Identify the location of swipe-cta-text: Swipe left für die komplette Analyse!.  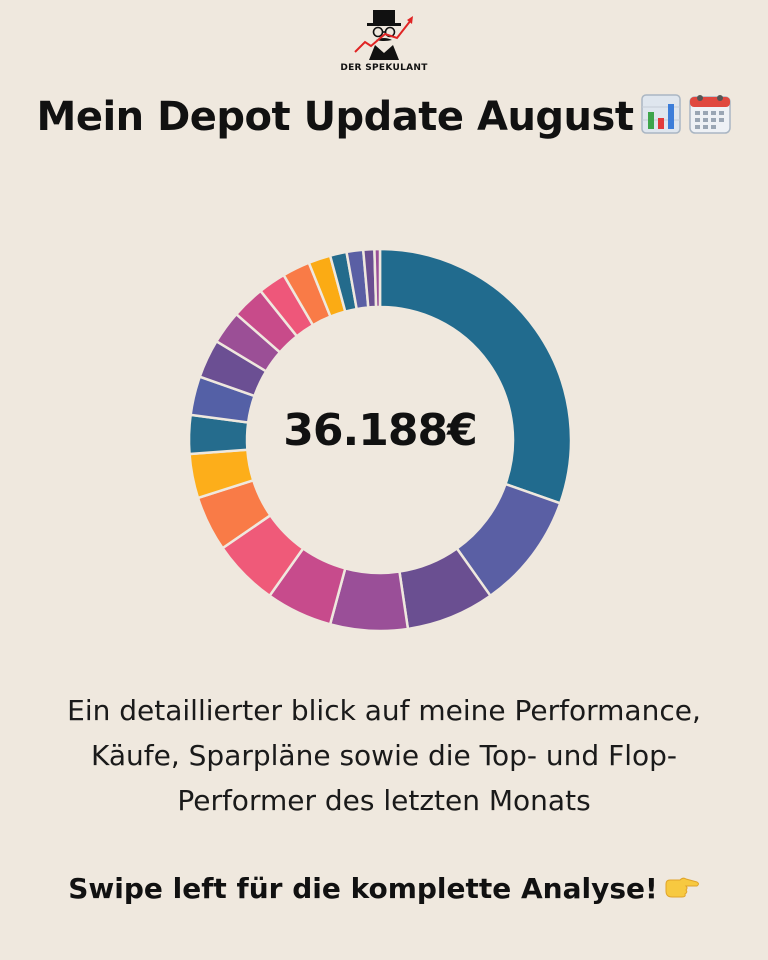
(363, 888).